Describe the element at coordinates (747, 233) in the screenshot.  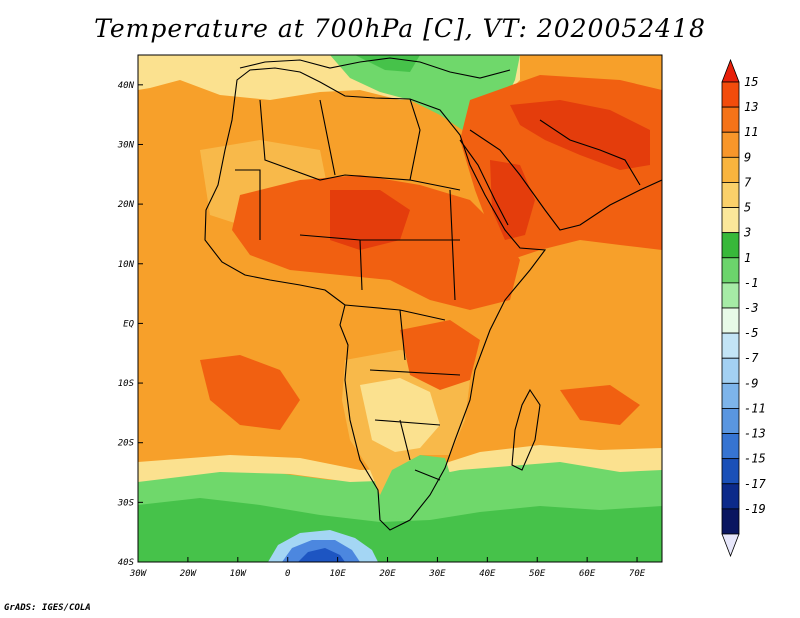
I see `colorbar-label: 3` at that location.